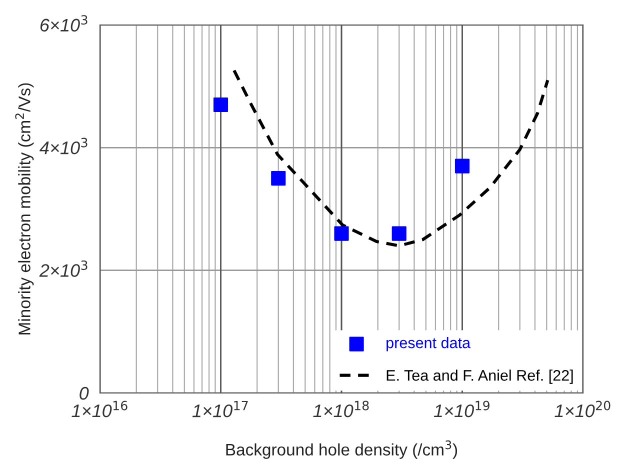 The width and height of the screenshot is (632, 470). I want to click on y-tick-label: 2×10$^{3}$, so click(63, 268).